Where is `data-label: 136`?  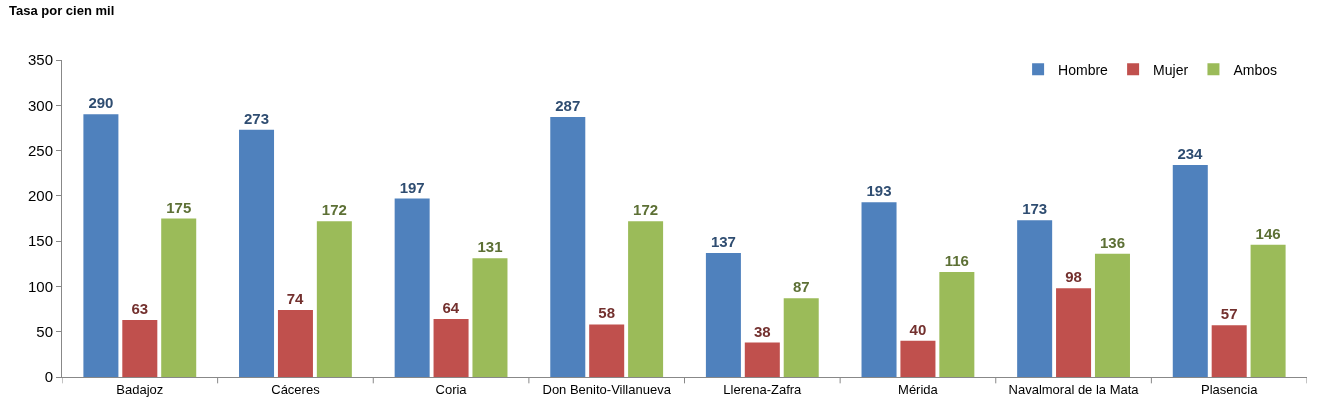
data-label: 136 is located at coordinates (1112, 242).